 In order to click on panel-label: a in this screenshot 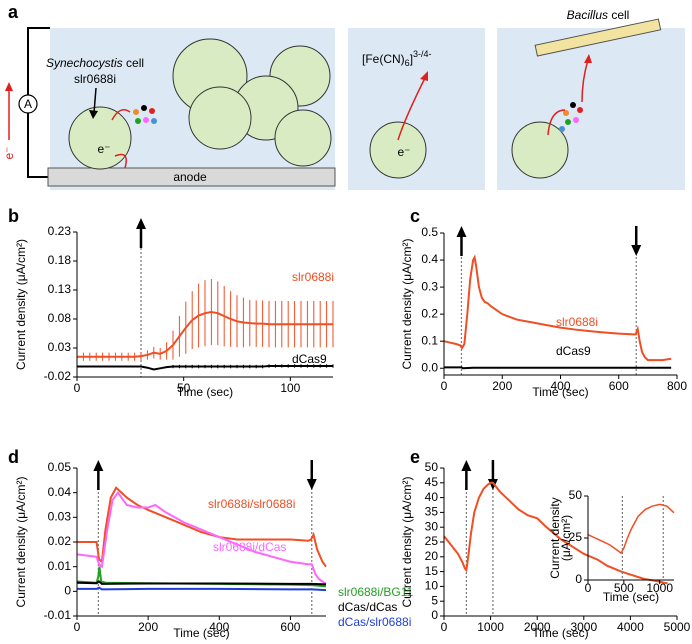, I will do `click(13, 12)`.